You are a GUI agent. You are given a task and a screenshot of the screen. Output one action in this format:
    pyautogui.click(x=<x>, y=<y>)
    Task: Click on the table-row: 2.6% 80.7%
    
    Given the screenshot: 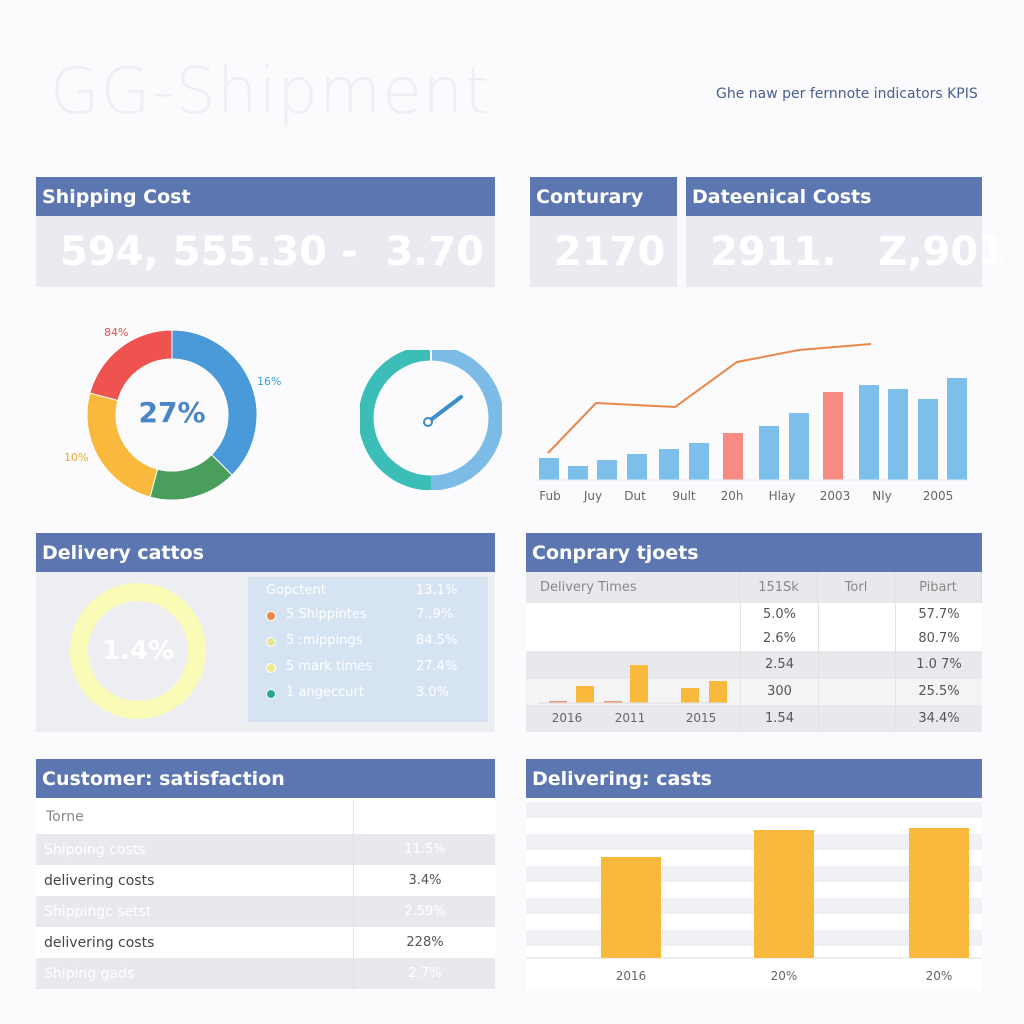 What is the action you would take?
    pyautogui.click(x=754, y=639)
    